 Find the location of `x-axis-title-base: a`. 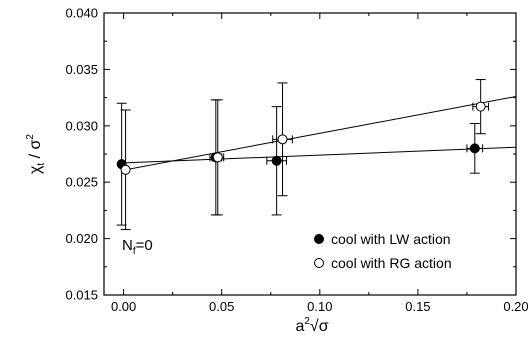

x-axis-title-base: a is located at coordinates (299, 326).